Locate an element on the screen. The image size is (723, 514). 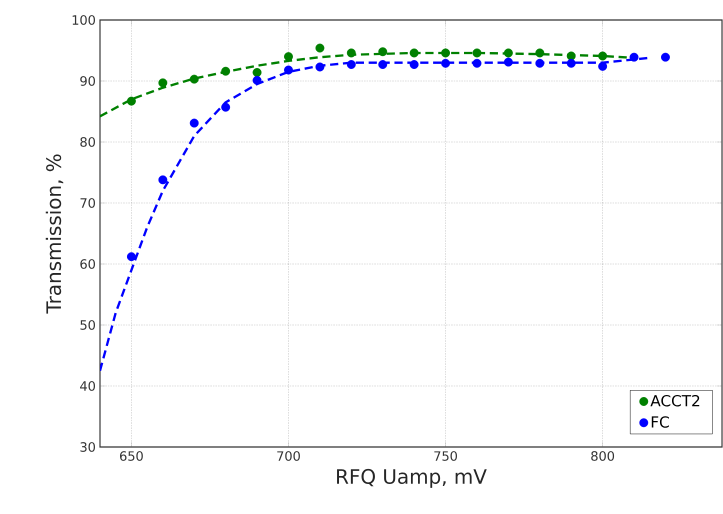
legend-label: FC is located at coordinates (660, 422).